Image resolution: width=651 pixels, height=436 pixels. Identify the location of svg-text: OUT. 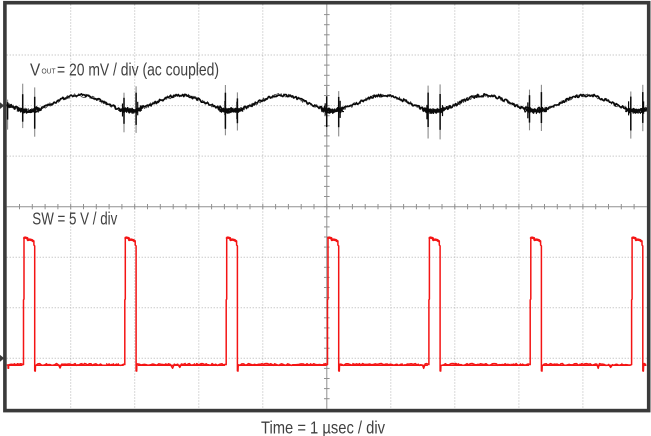
(49, 72).